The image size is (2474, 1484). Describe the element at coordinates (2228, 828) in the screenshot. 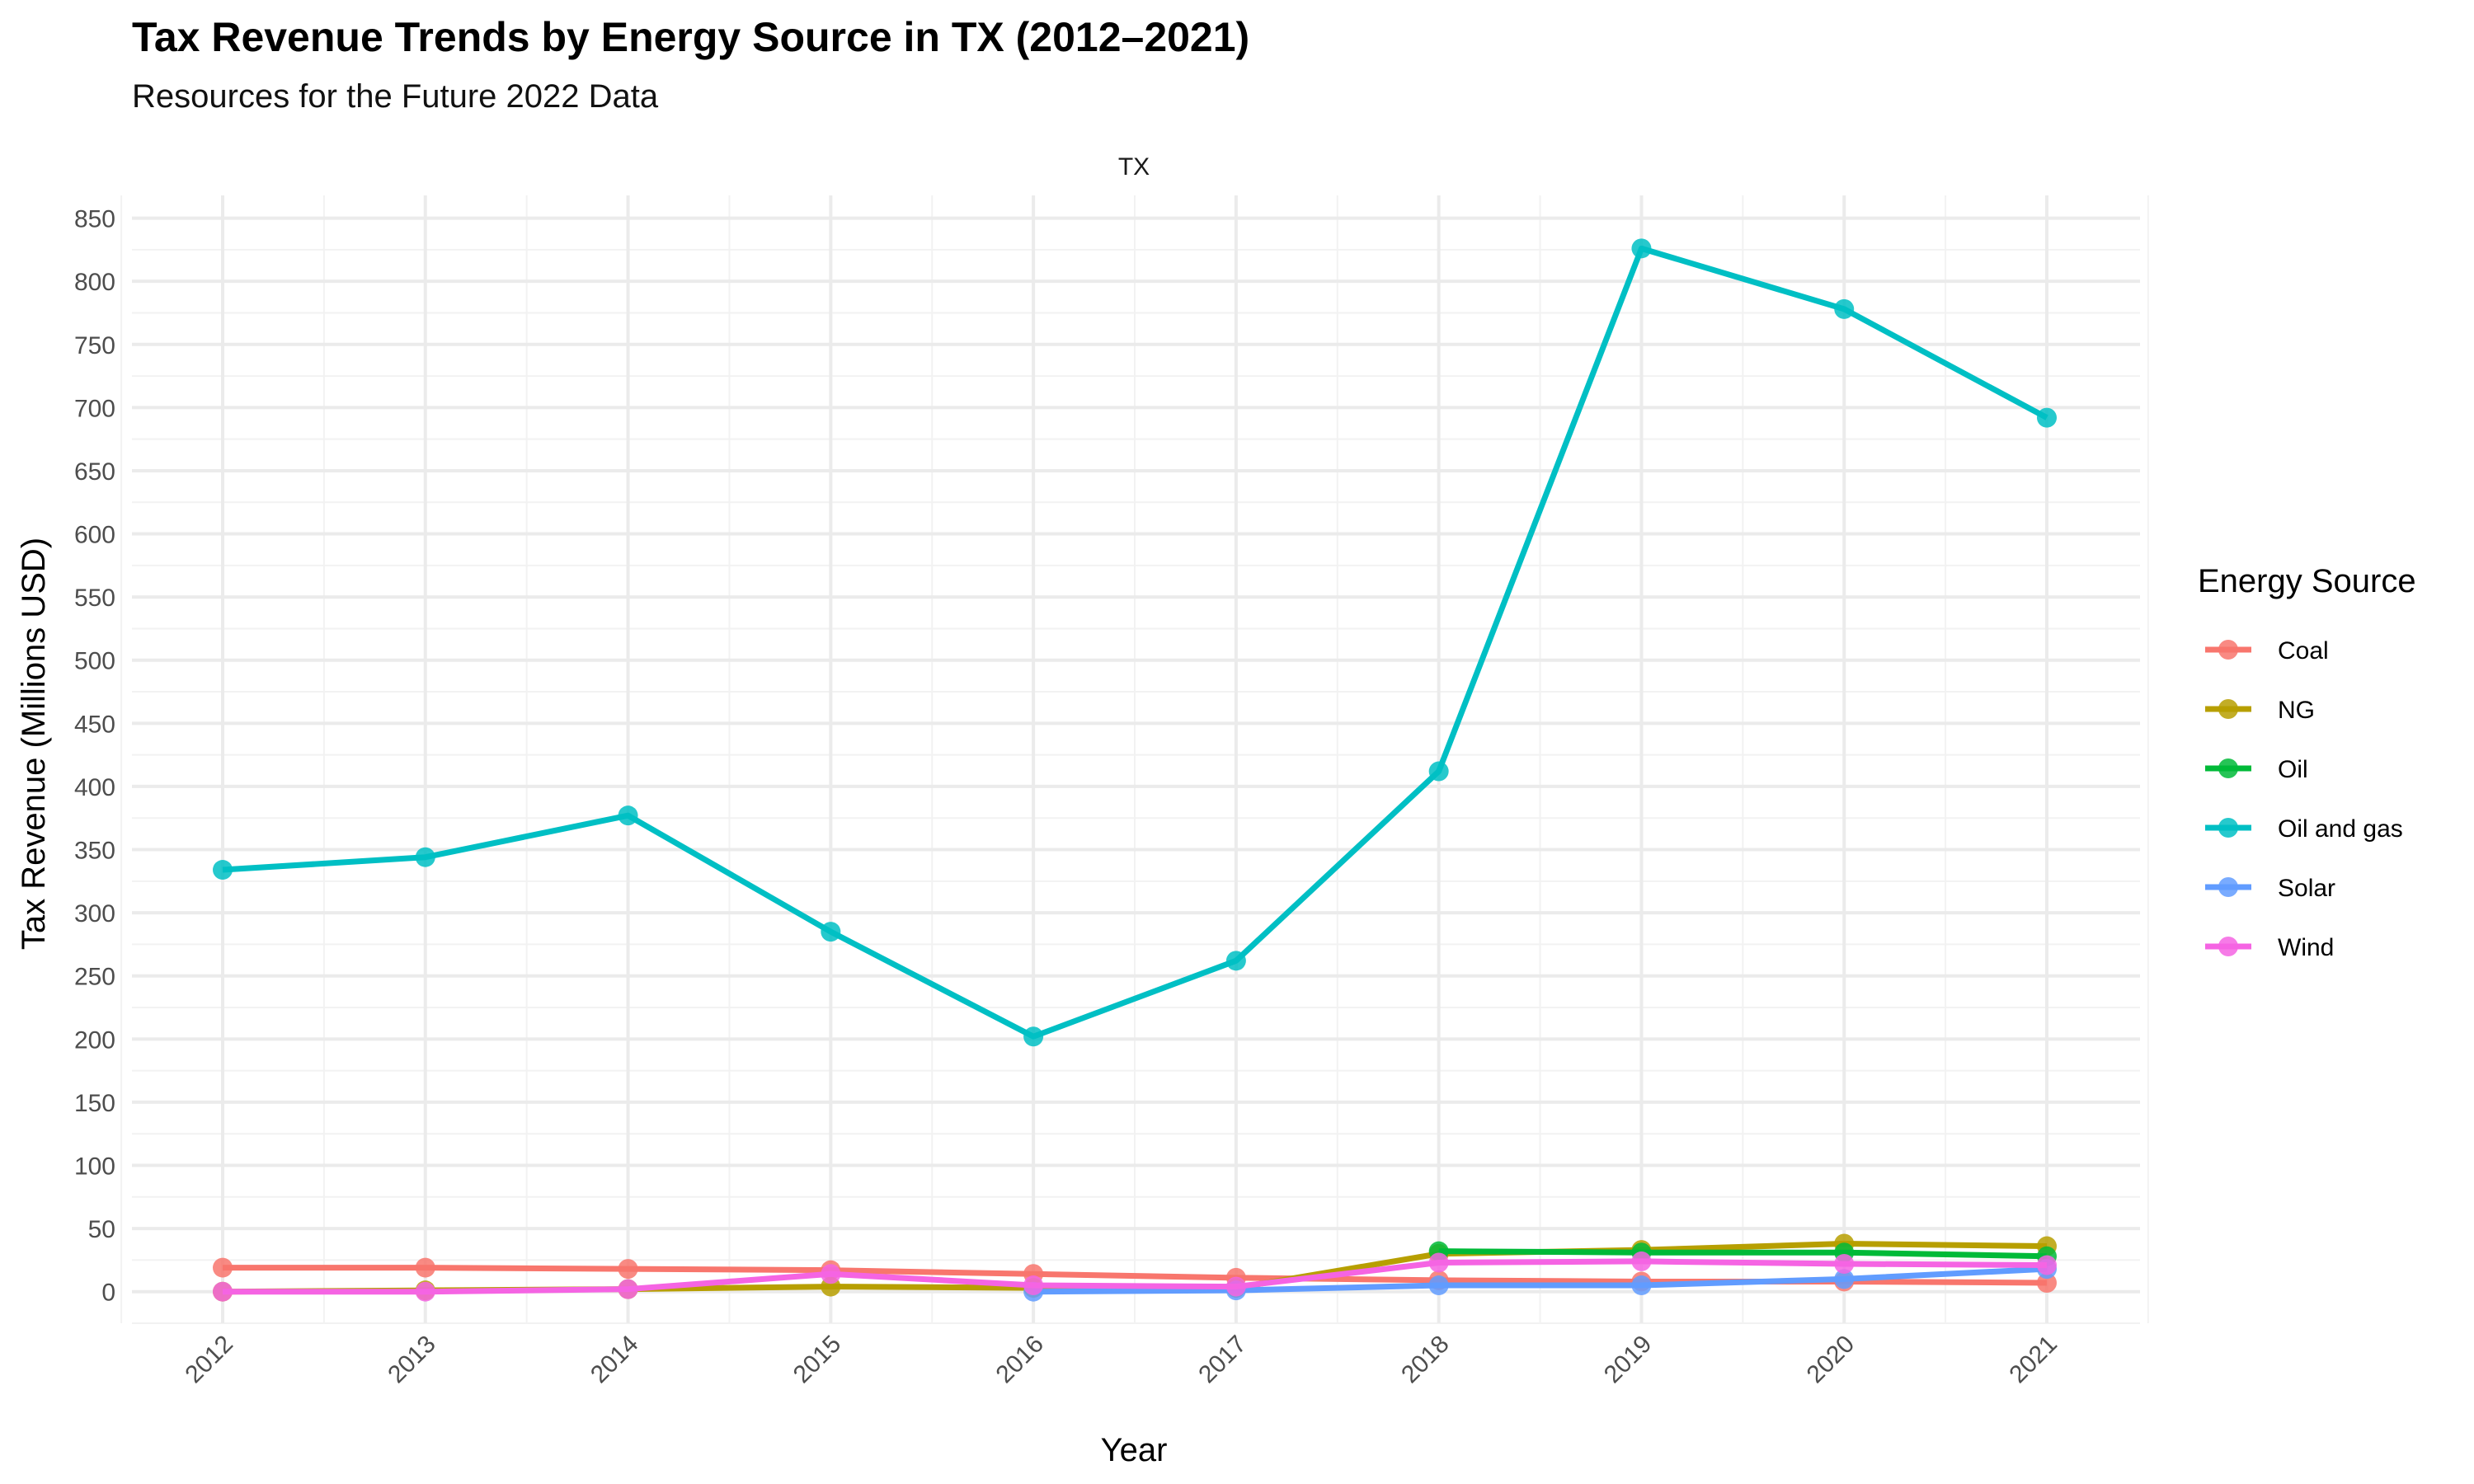

I see `legend-key-point-oil-and-gas` at that location.